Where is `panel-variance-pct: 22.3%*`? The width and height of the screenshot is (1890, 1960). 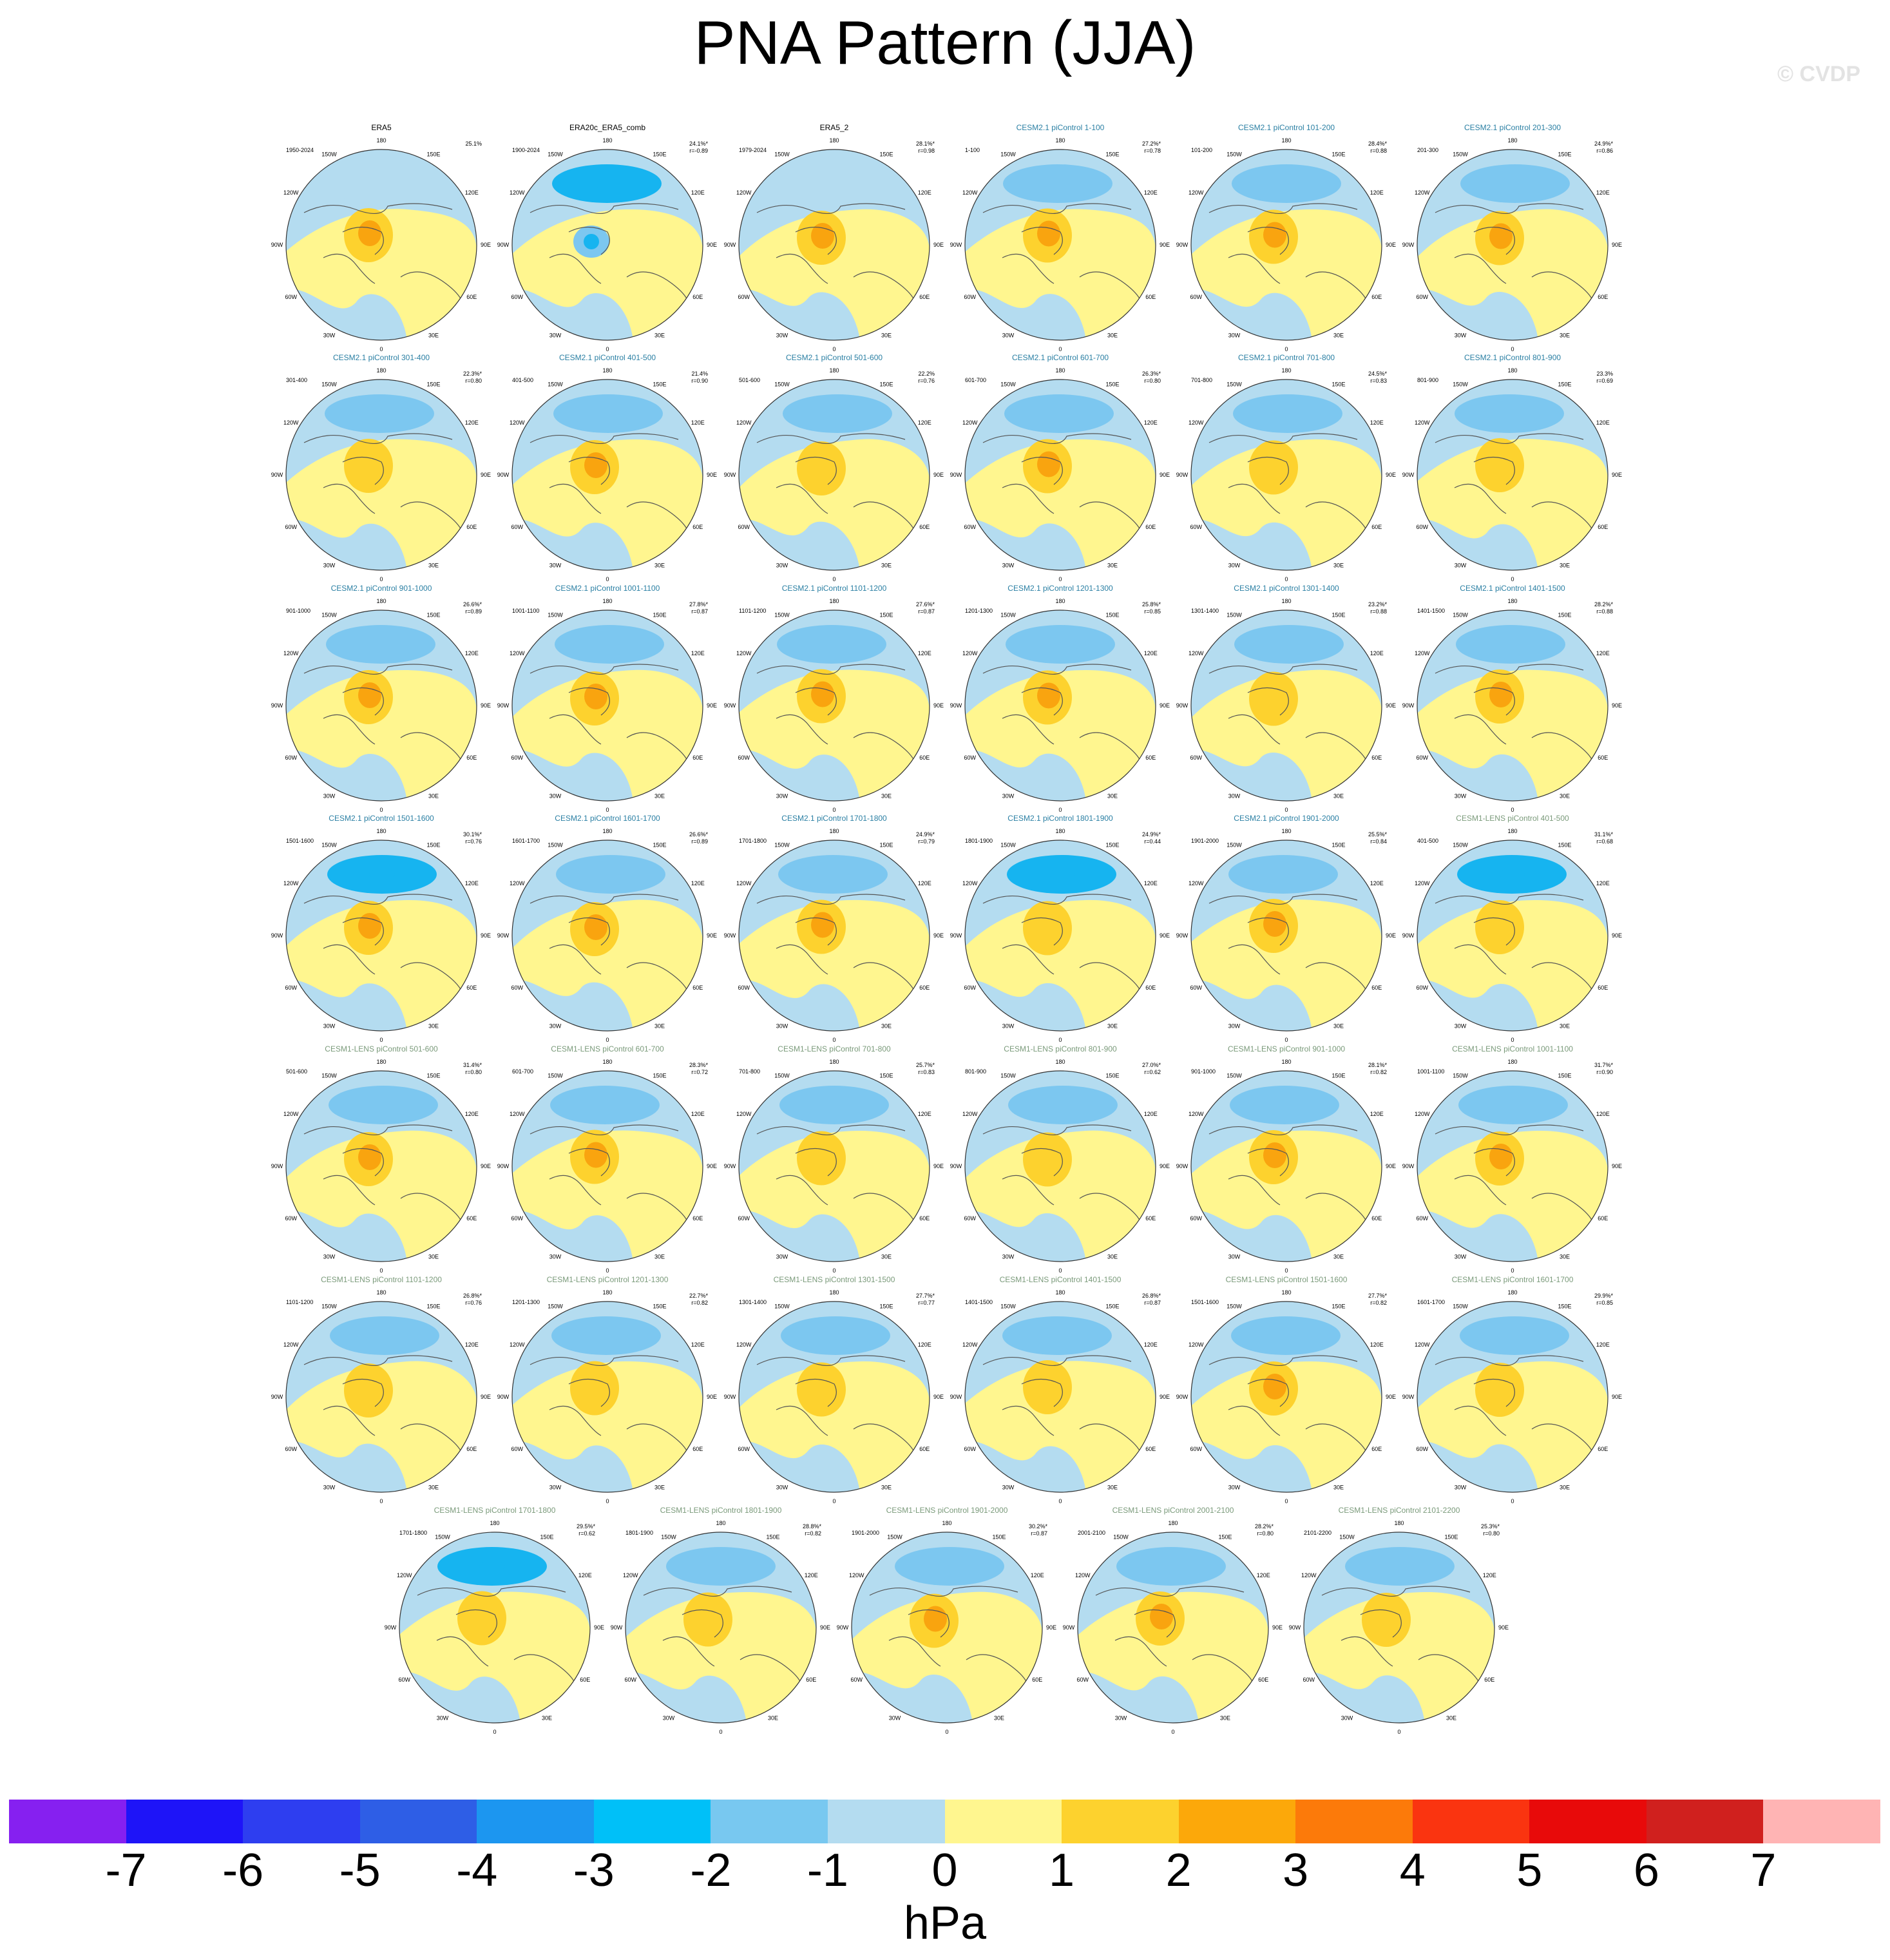 panel-variance-pct: 22.3%* is located at coordinates (472, 374).